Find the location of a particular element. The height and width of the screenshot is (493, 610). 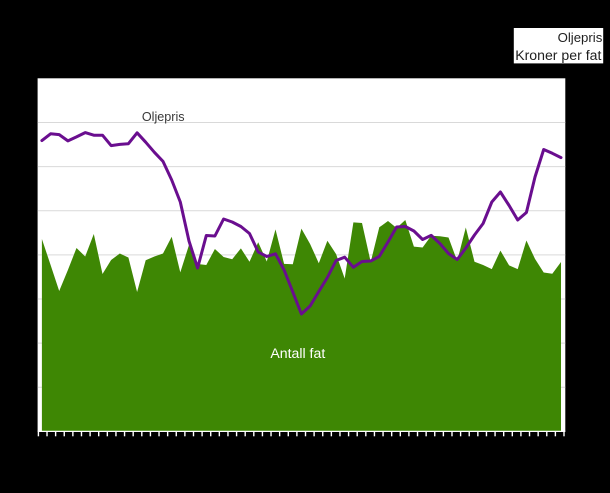

svg-text: Antall fat is located at coordinates (297, 353).